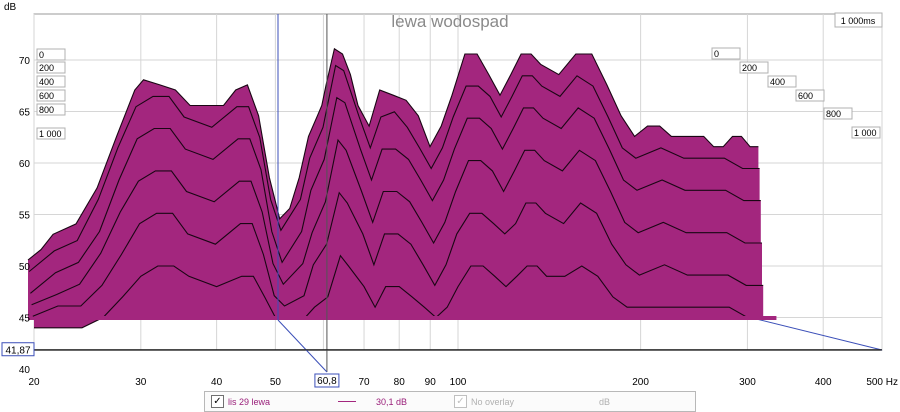  I want to click on waterfall-slice-fill, so click(399, 291).